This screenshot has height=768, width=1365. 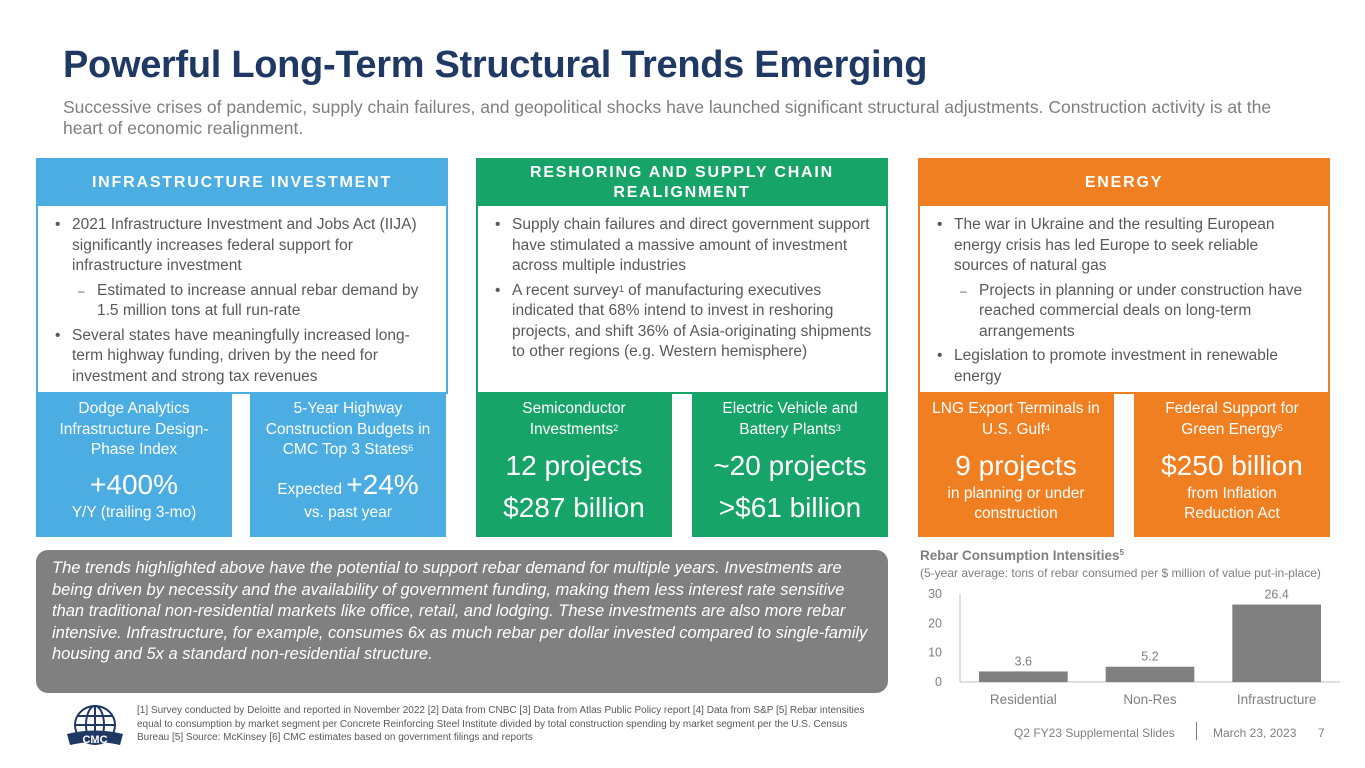 I want to click on y-tick-label: 20, so click(x=935, y=623).